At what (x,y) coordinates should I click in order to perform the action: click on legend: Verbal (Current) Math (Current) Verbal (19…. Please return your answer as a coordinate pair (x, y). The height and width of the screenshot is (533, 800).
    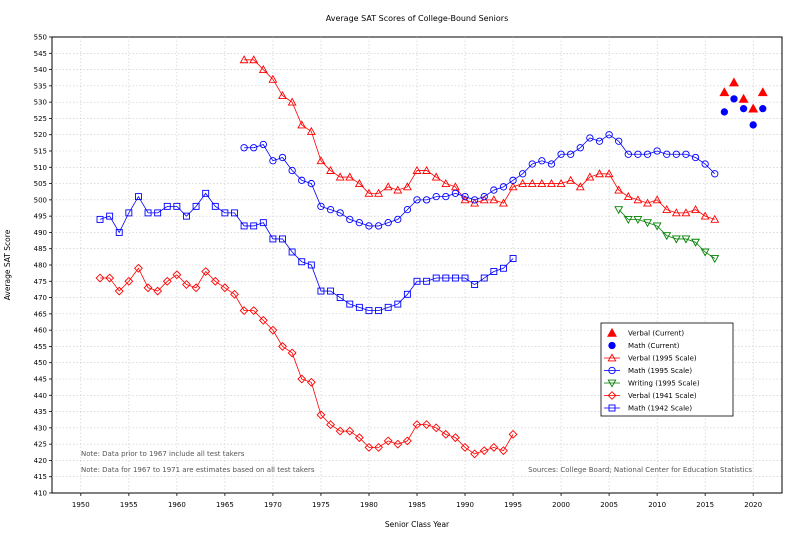
    Looking at the image, I should click on (667, 369).